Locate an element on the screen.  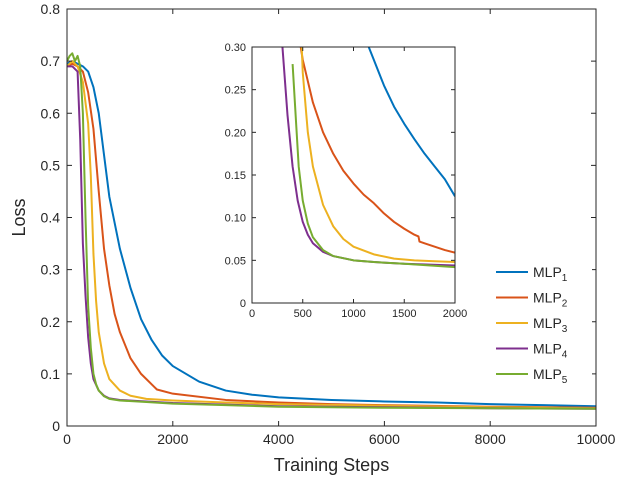
legend-label-mlp2: MLP2 is located at coordinates (550, 300).